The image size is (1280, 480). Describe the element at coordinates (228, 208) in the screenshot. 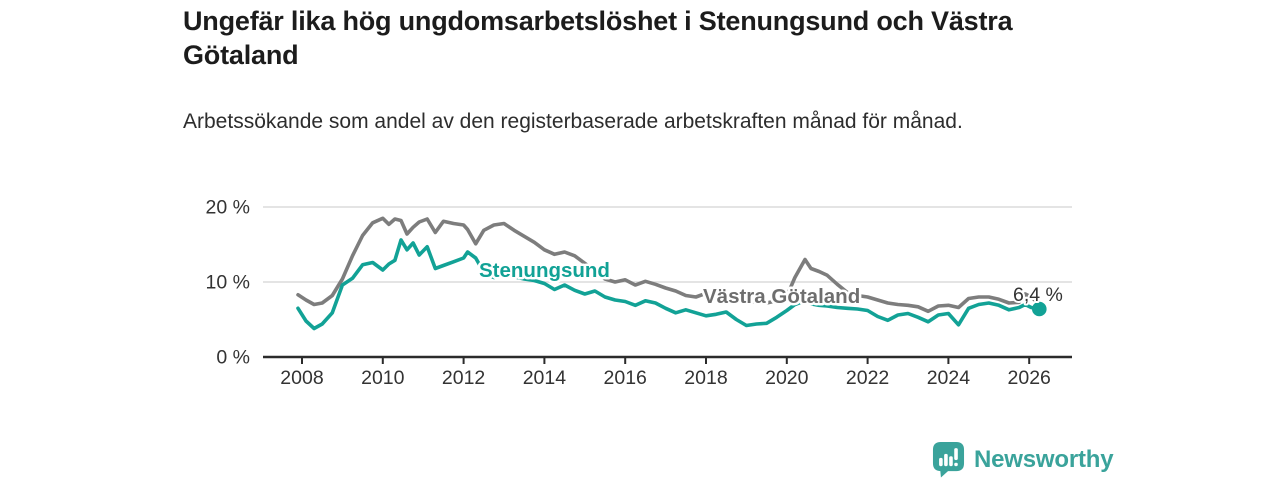

I see `y-tick-label: 20 %` at that location.